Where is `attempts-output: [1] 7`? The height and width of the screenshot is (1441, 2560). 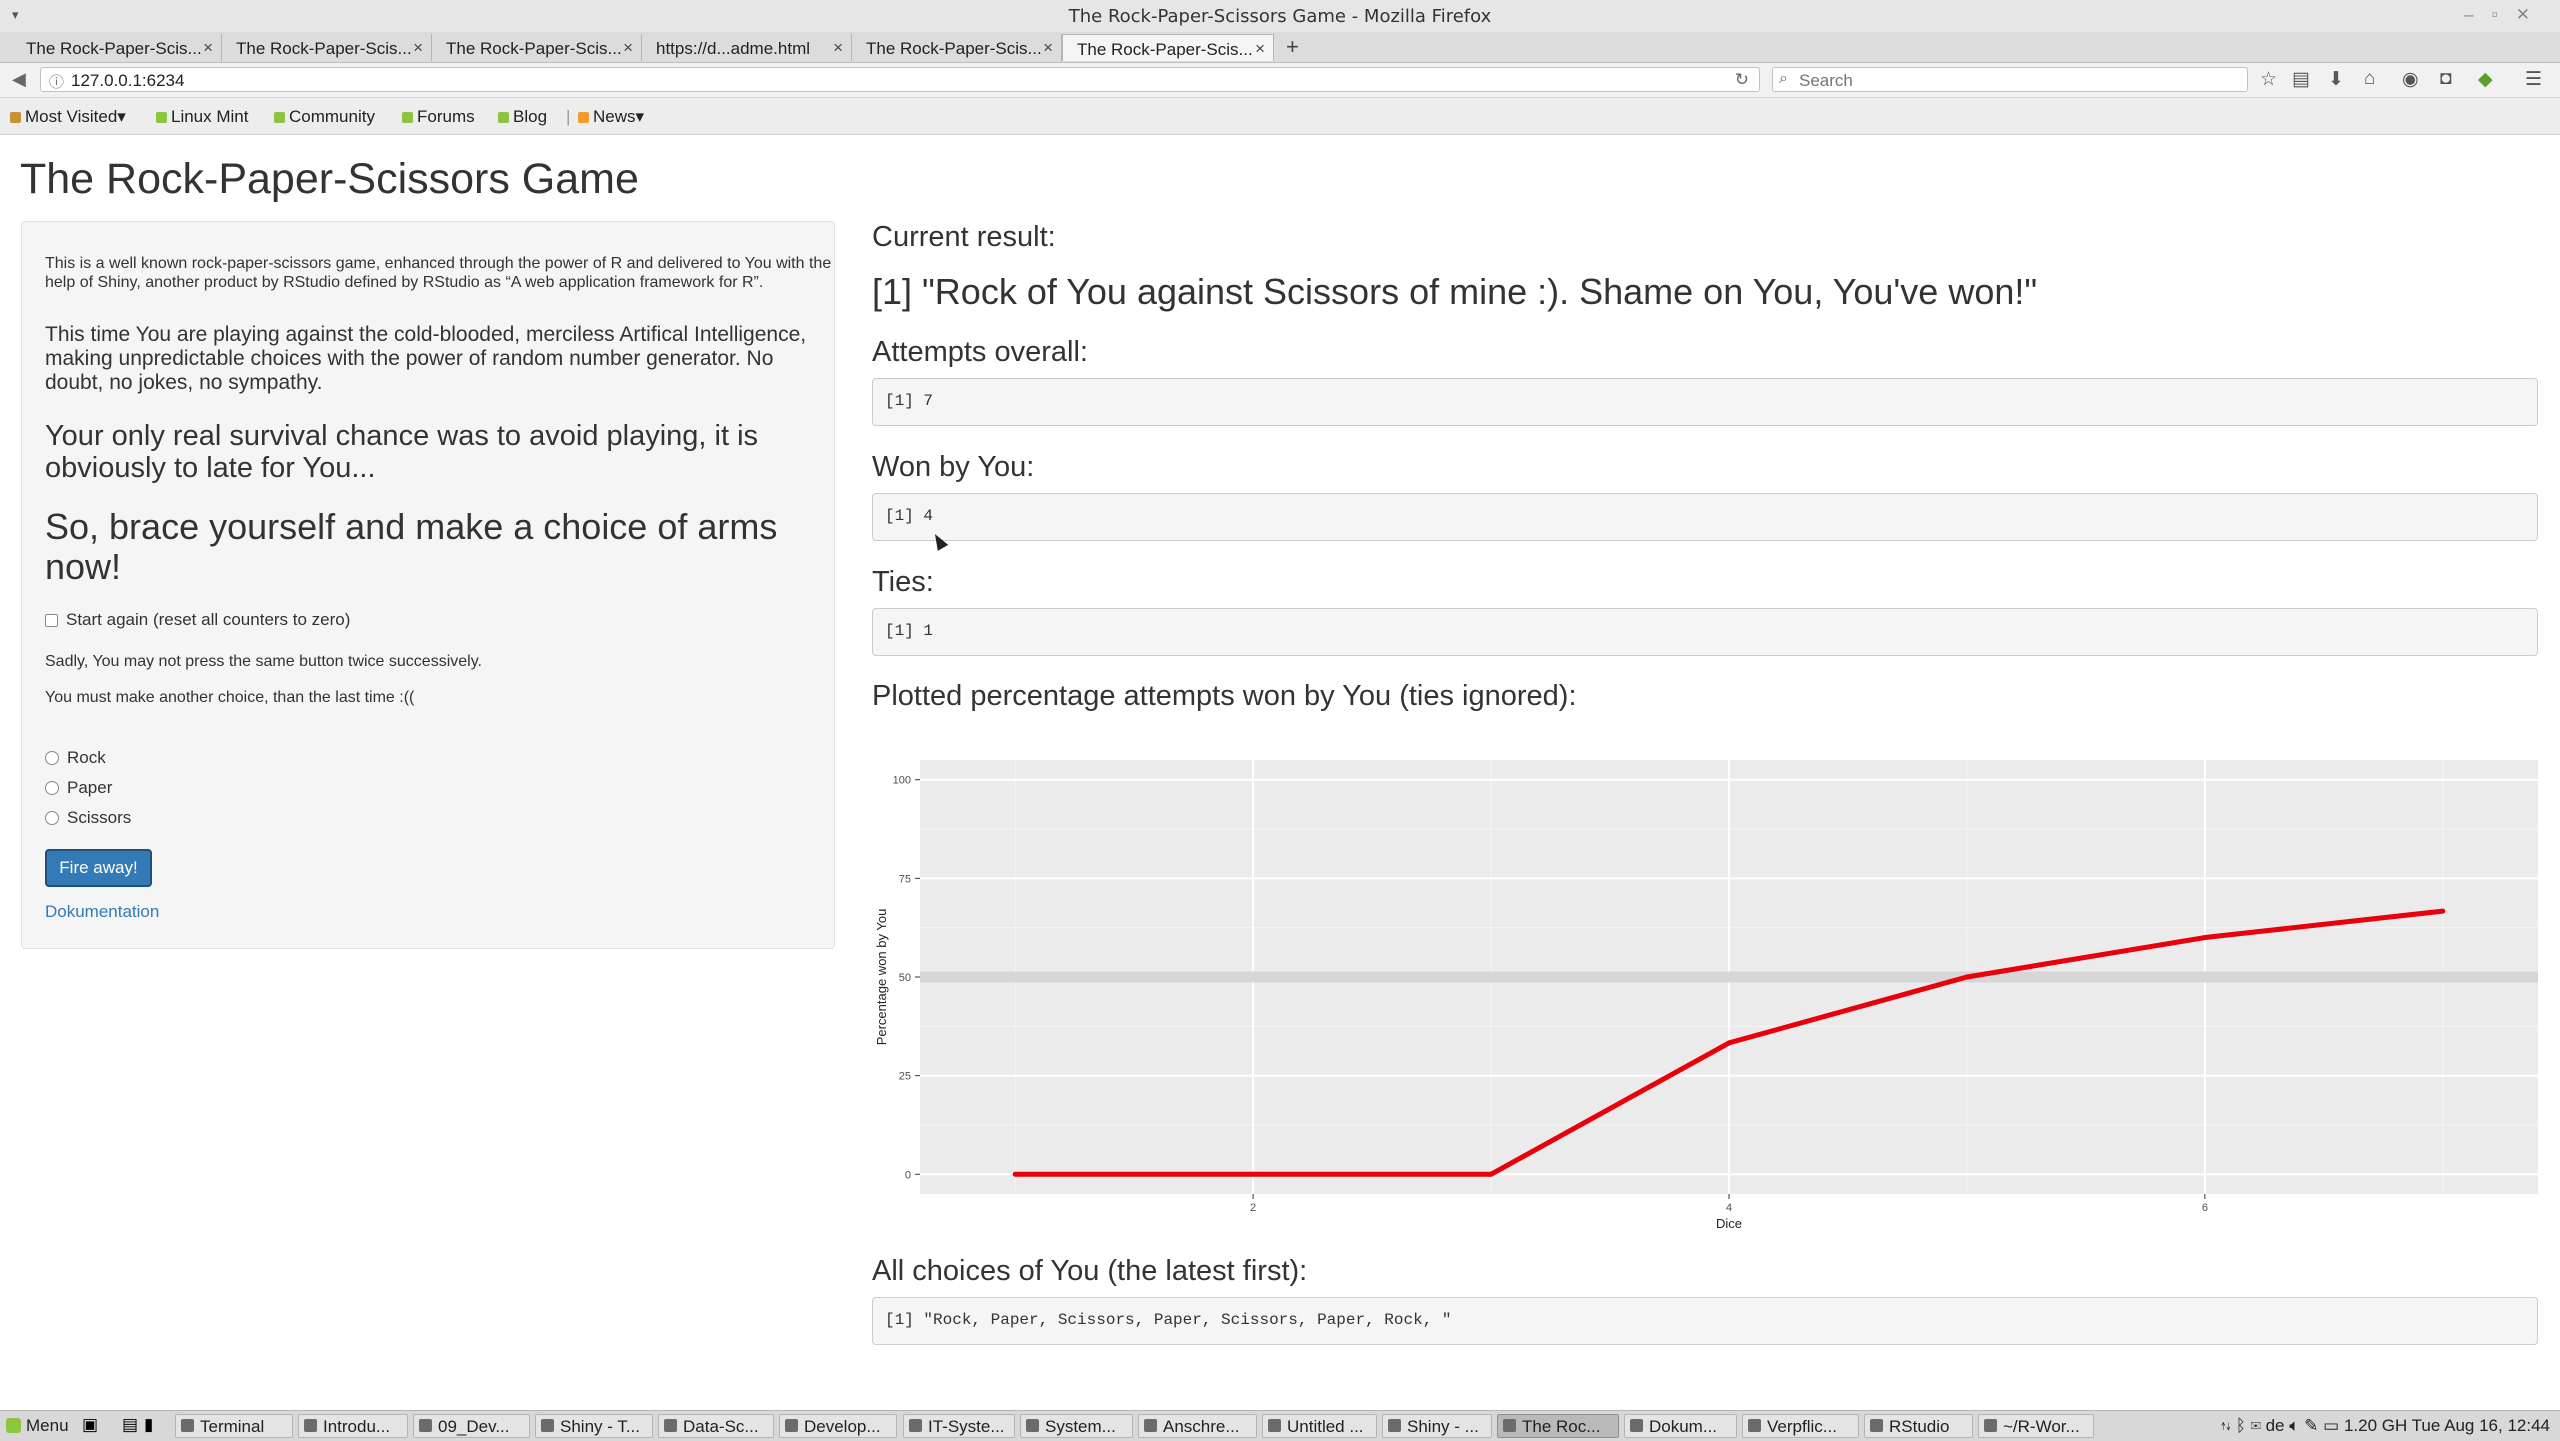
attempts-output: [1] 7 is located at coordinates (1705, 402).